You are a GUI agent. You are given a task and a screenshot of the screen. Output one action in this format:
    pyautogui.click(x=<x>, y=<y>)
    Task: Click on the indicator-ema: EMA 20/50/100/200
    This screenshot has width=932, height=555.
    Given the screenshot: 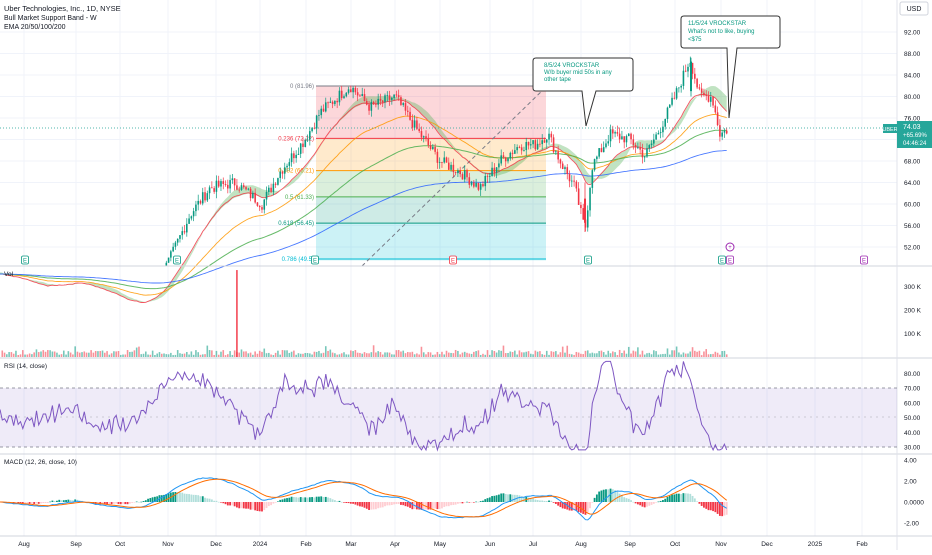 What is the action you would take?
    pyautogui.click(x=35, y=27)
    